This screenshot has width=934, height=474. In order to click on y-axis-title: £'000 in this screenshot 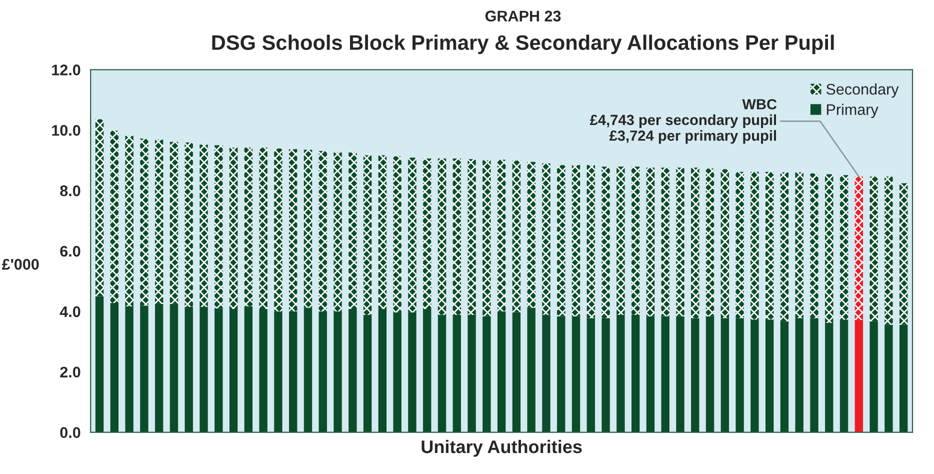, I will do `click(20, 264)`.